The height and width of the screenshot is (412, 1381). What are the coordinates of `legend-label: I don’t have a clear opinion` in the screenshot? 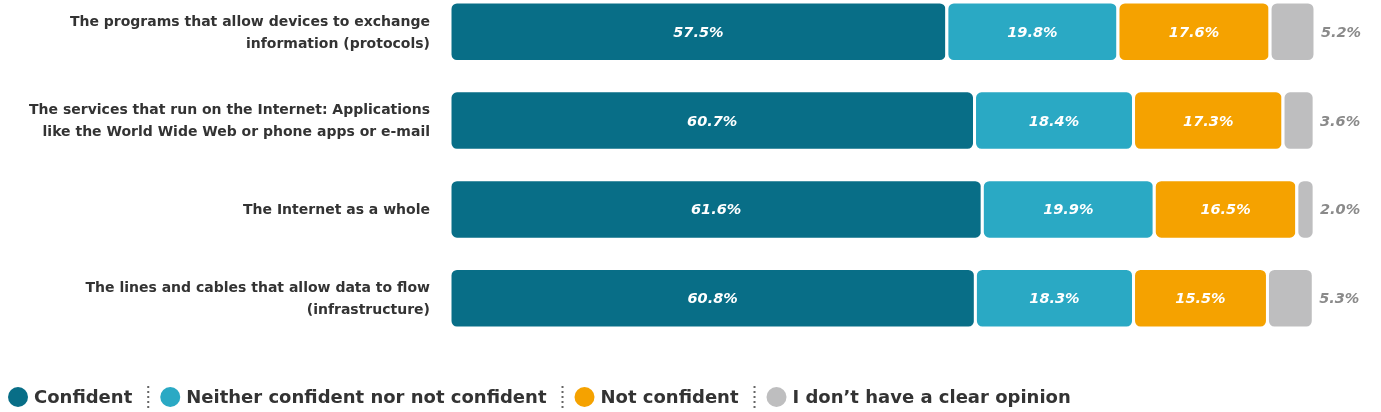 It's located at (931, 397).